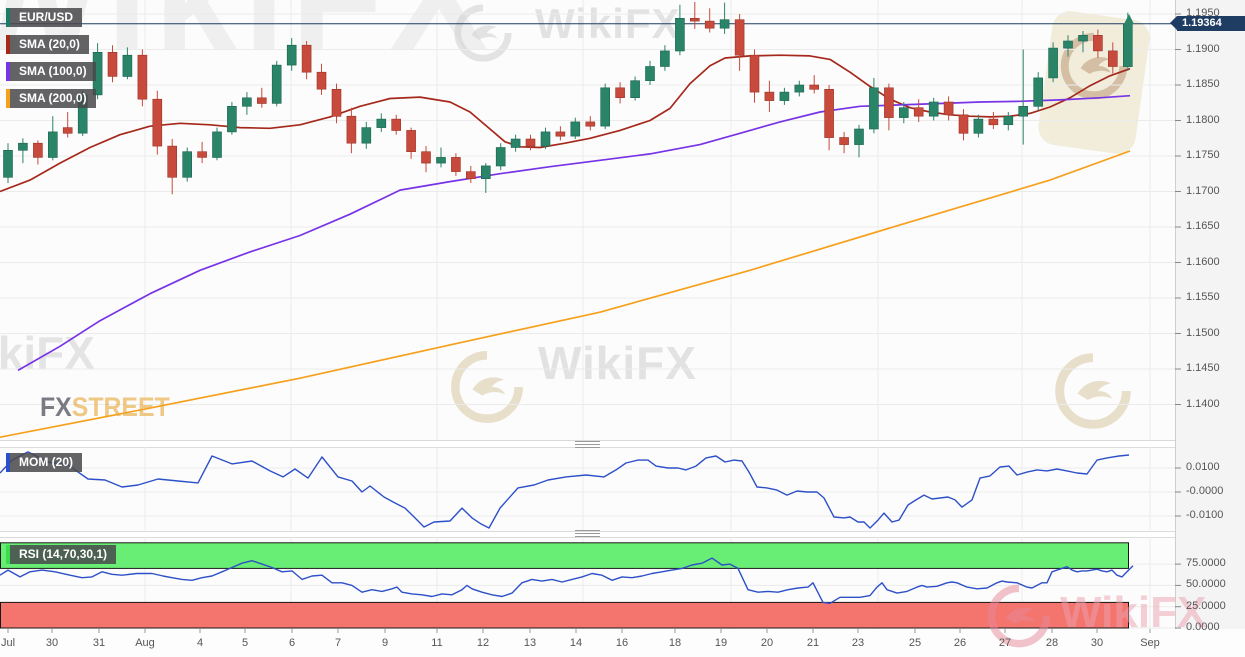 This screenshot has width=1245, height=657. Describe the element at coordinates (53, 71) in the screenshot. I see `sma100-label: SMA (100,0)` at that location.